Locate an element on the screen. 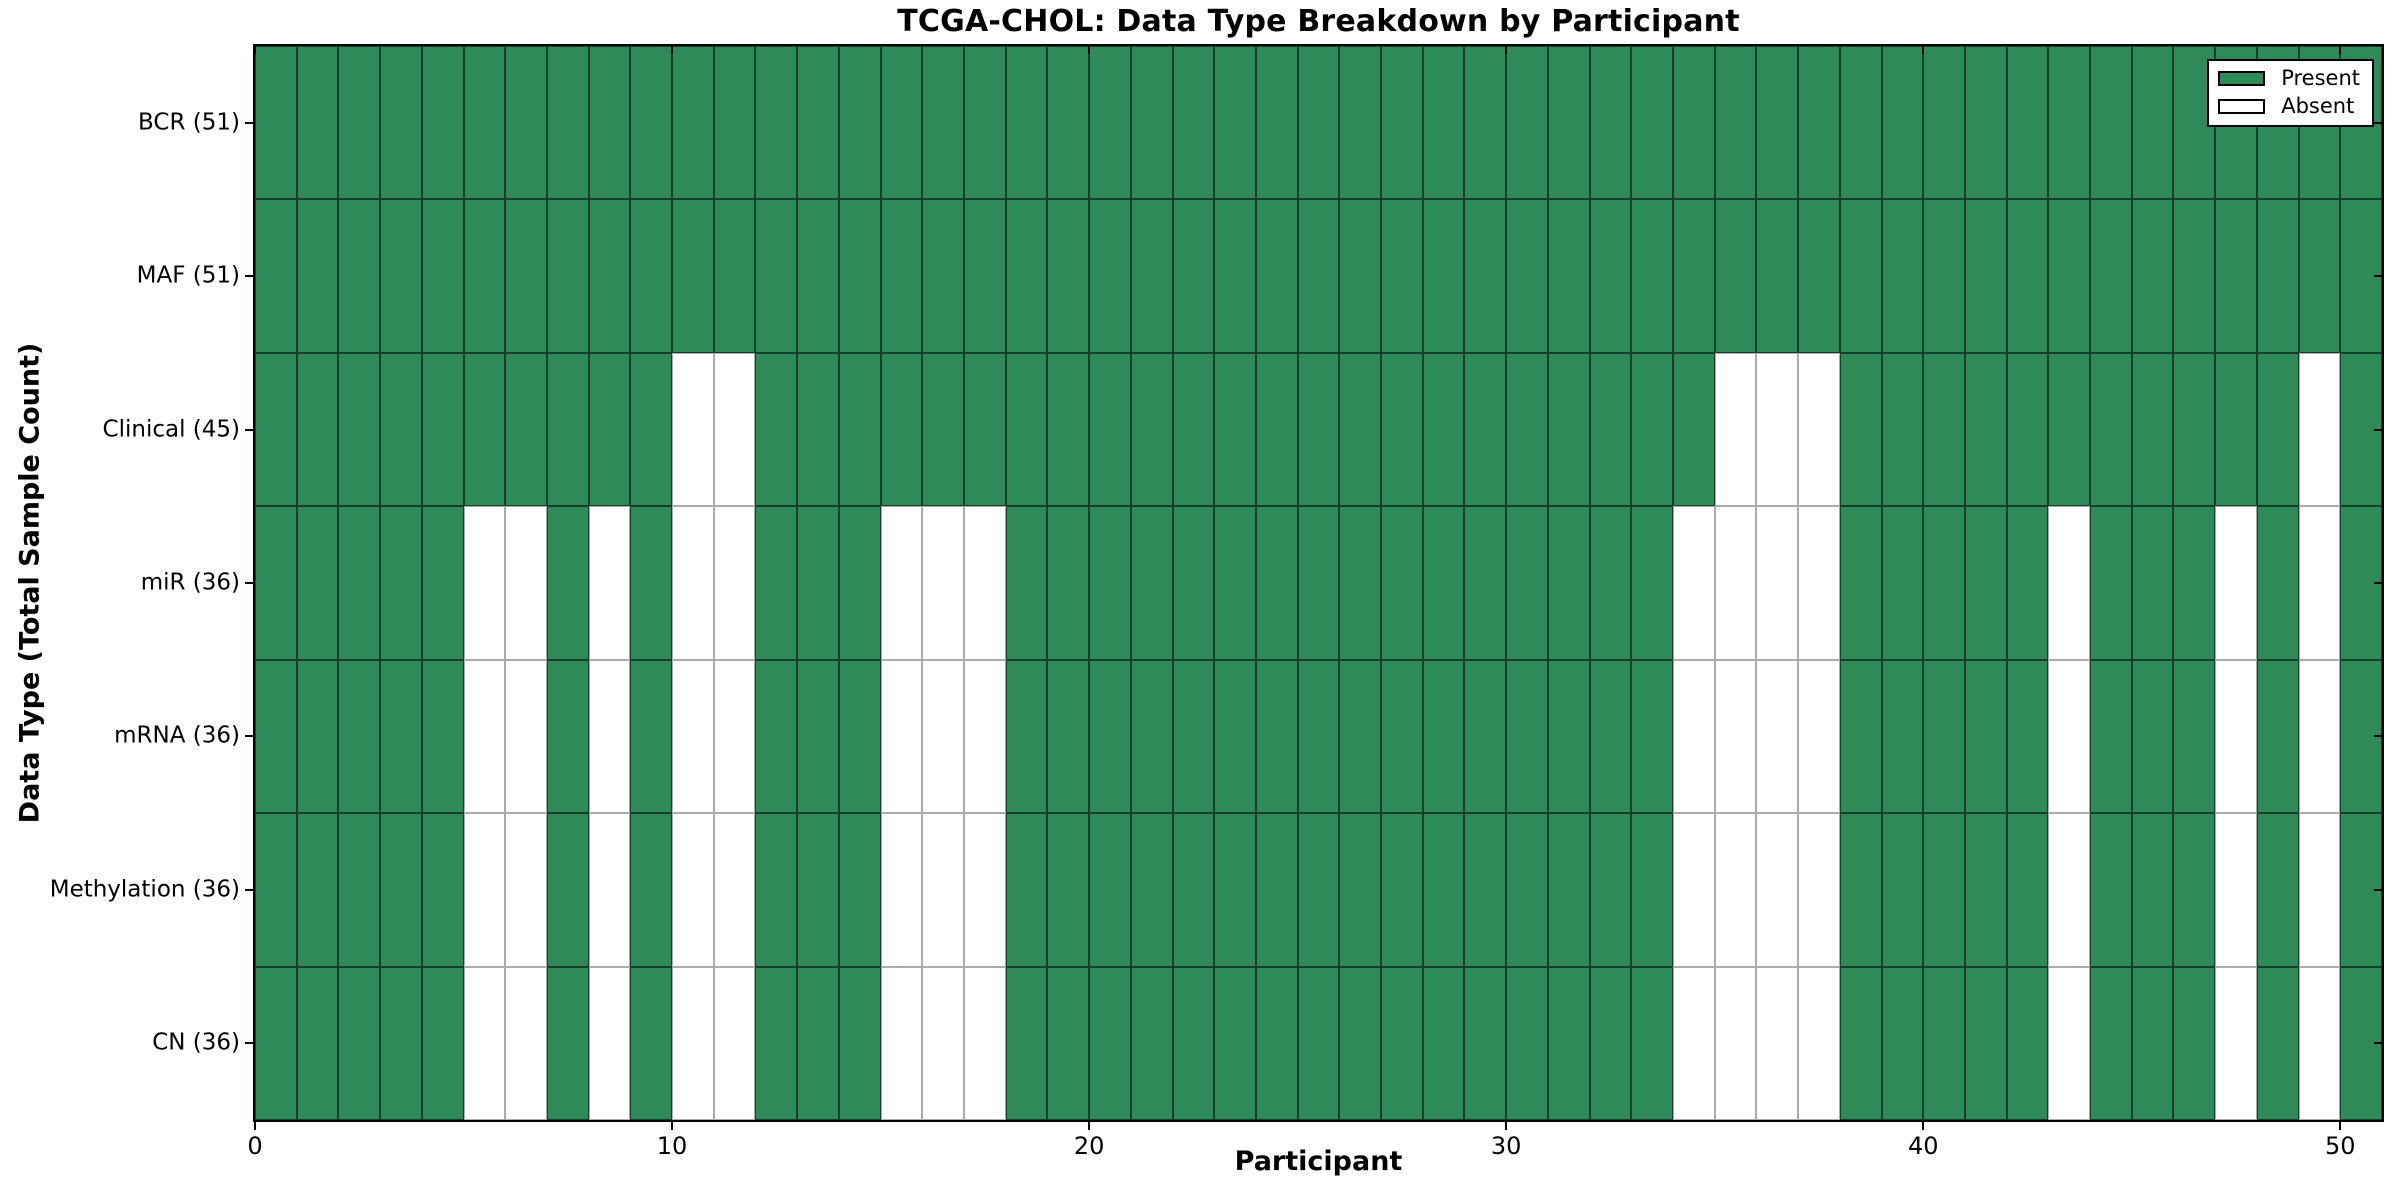 The image size is (2400, 1200). cell-miR-p22 is located at coordinates (1193, 583).